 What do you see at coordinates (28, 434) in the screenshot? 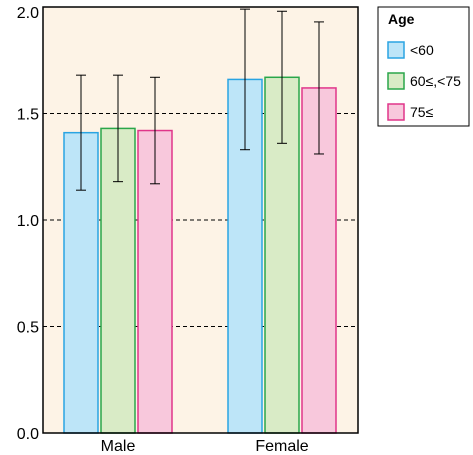
I see `y-tick-label: 0.0` at bounding box center [28, 434].